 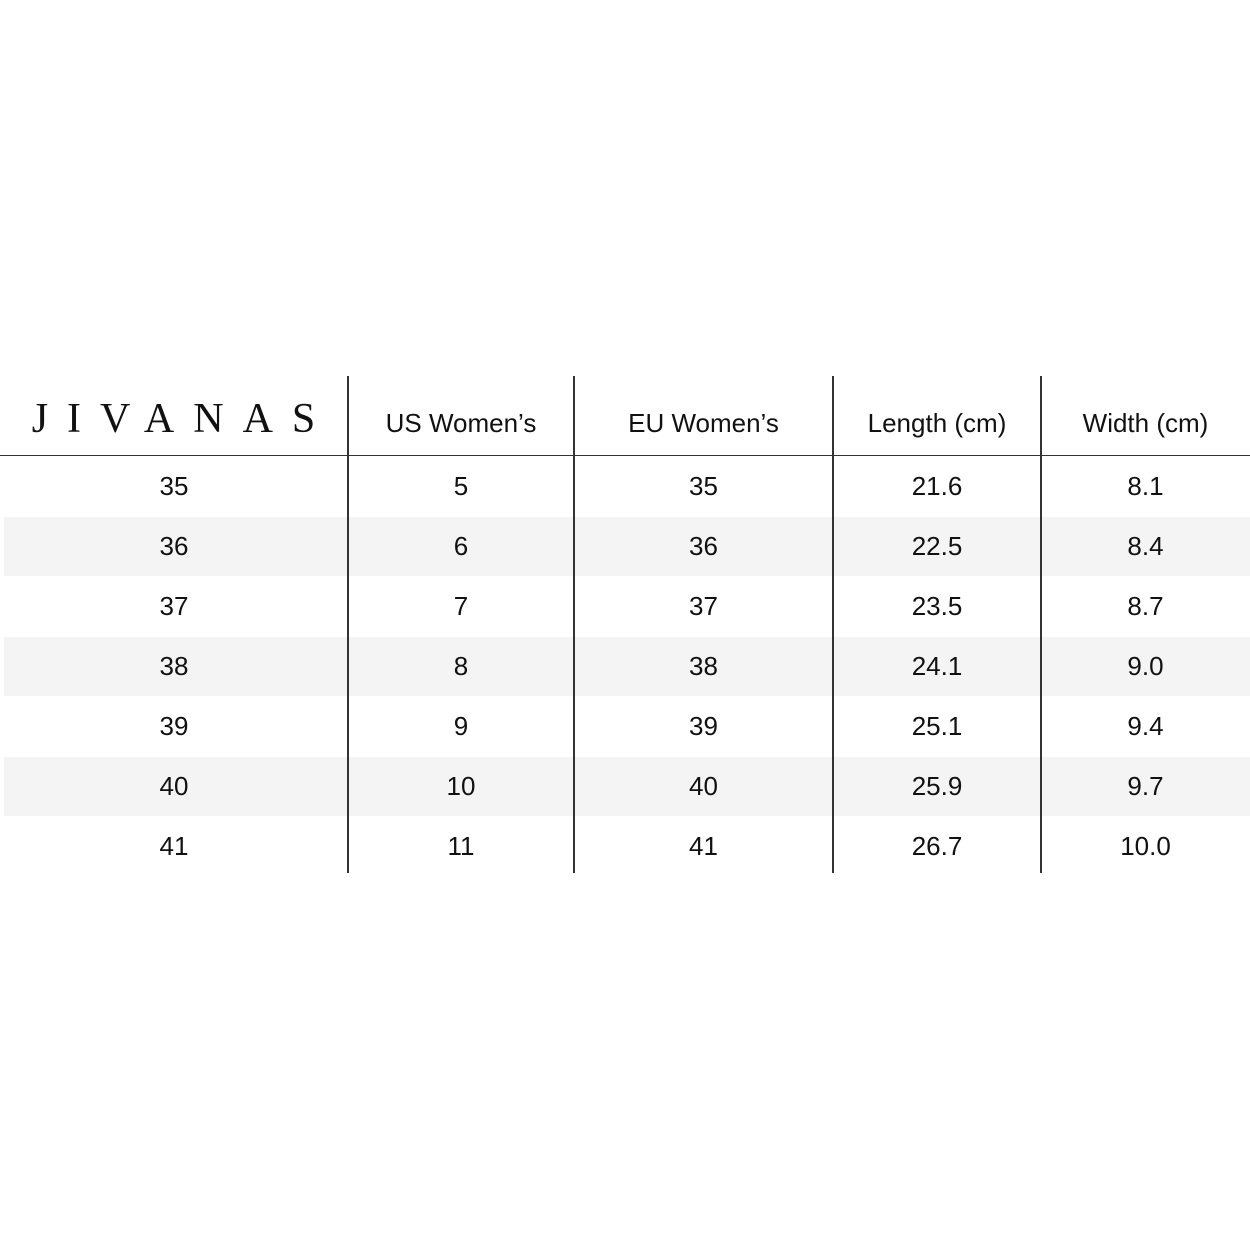 What do you see at coordinates (937, 485) in the screenshot?
I see `table-cell: 21.6` at bounding box center [937, 485].